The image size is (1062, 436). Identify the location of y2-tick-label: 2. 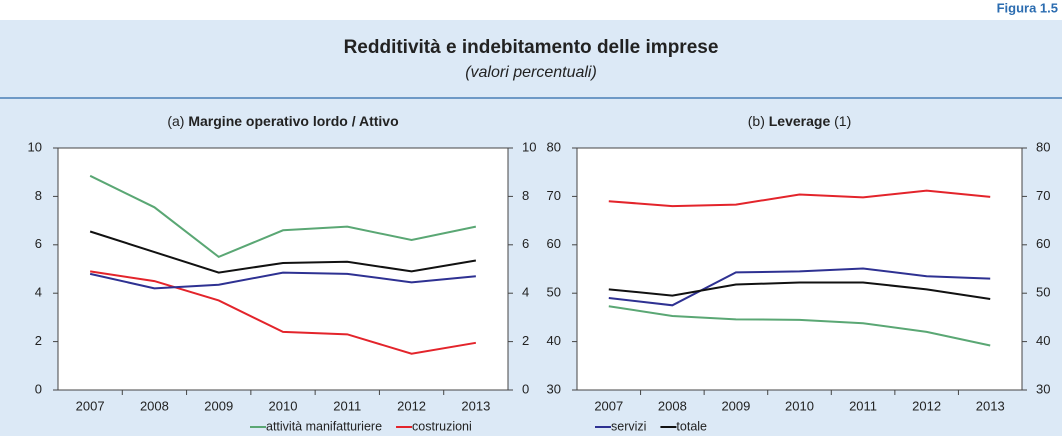
(525, 340).